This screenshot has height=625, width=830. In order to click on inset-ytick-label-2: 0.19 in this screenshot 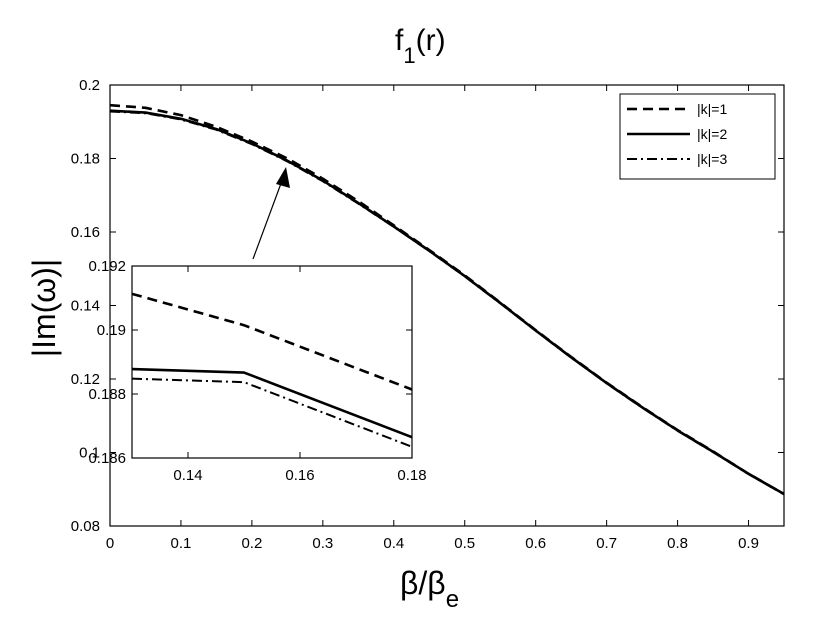, I will do `click(111, 330)`.